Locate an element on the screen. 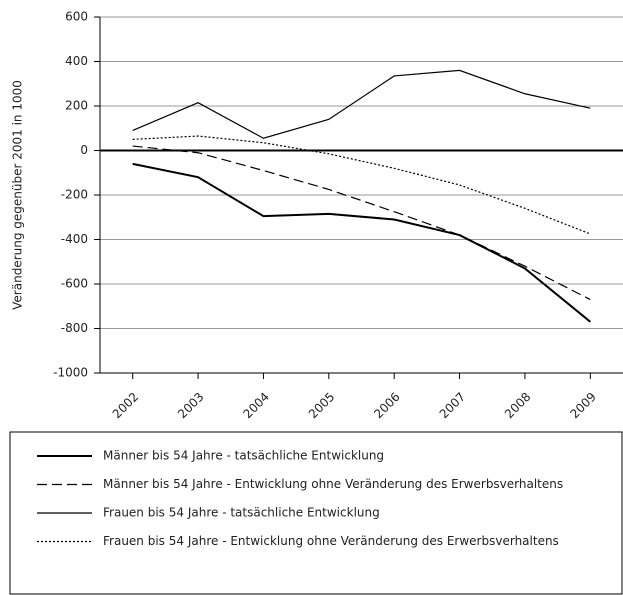 This screenshot has width=623, height=595. y-tick-label: -200 is located at coordinates (74, 195).